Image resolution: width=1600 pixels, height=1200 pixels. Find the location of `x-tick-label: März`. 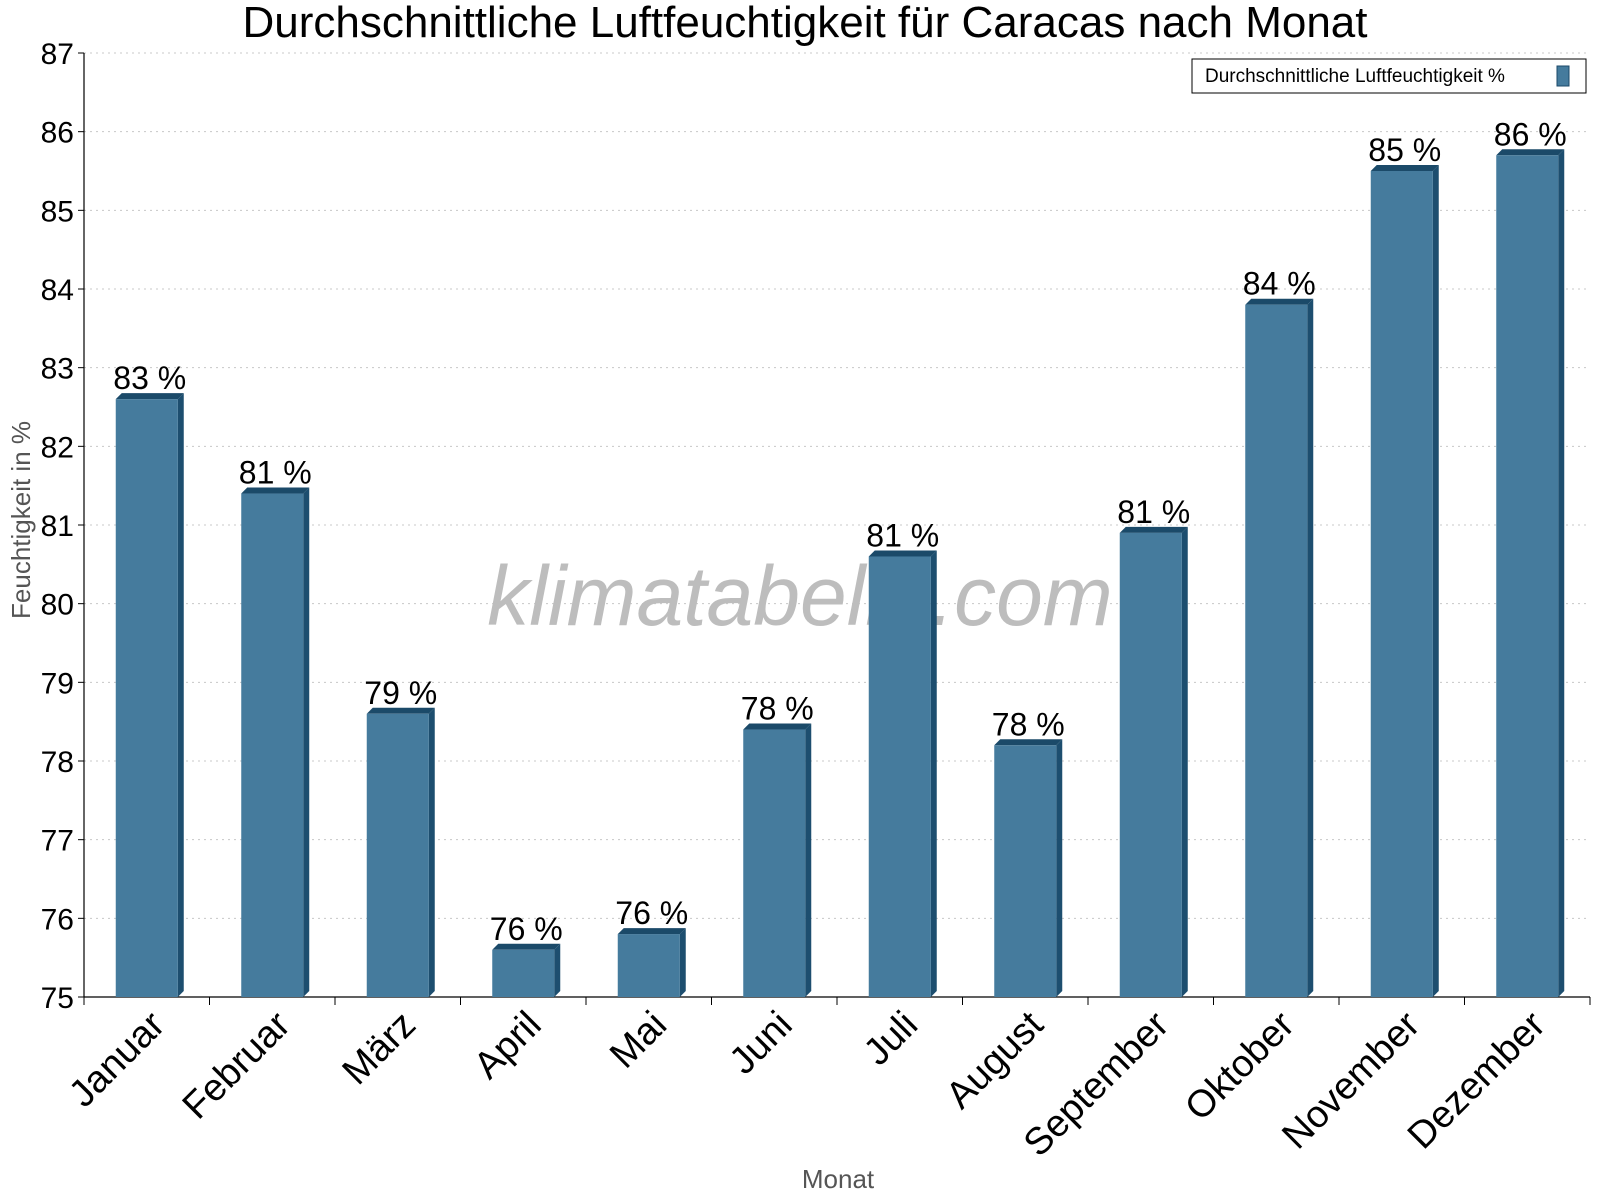

x-tick-label: März is located at coordinates (379, 1048).